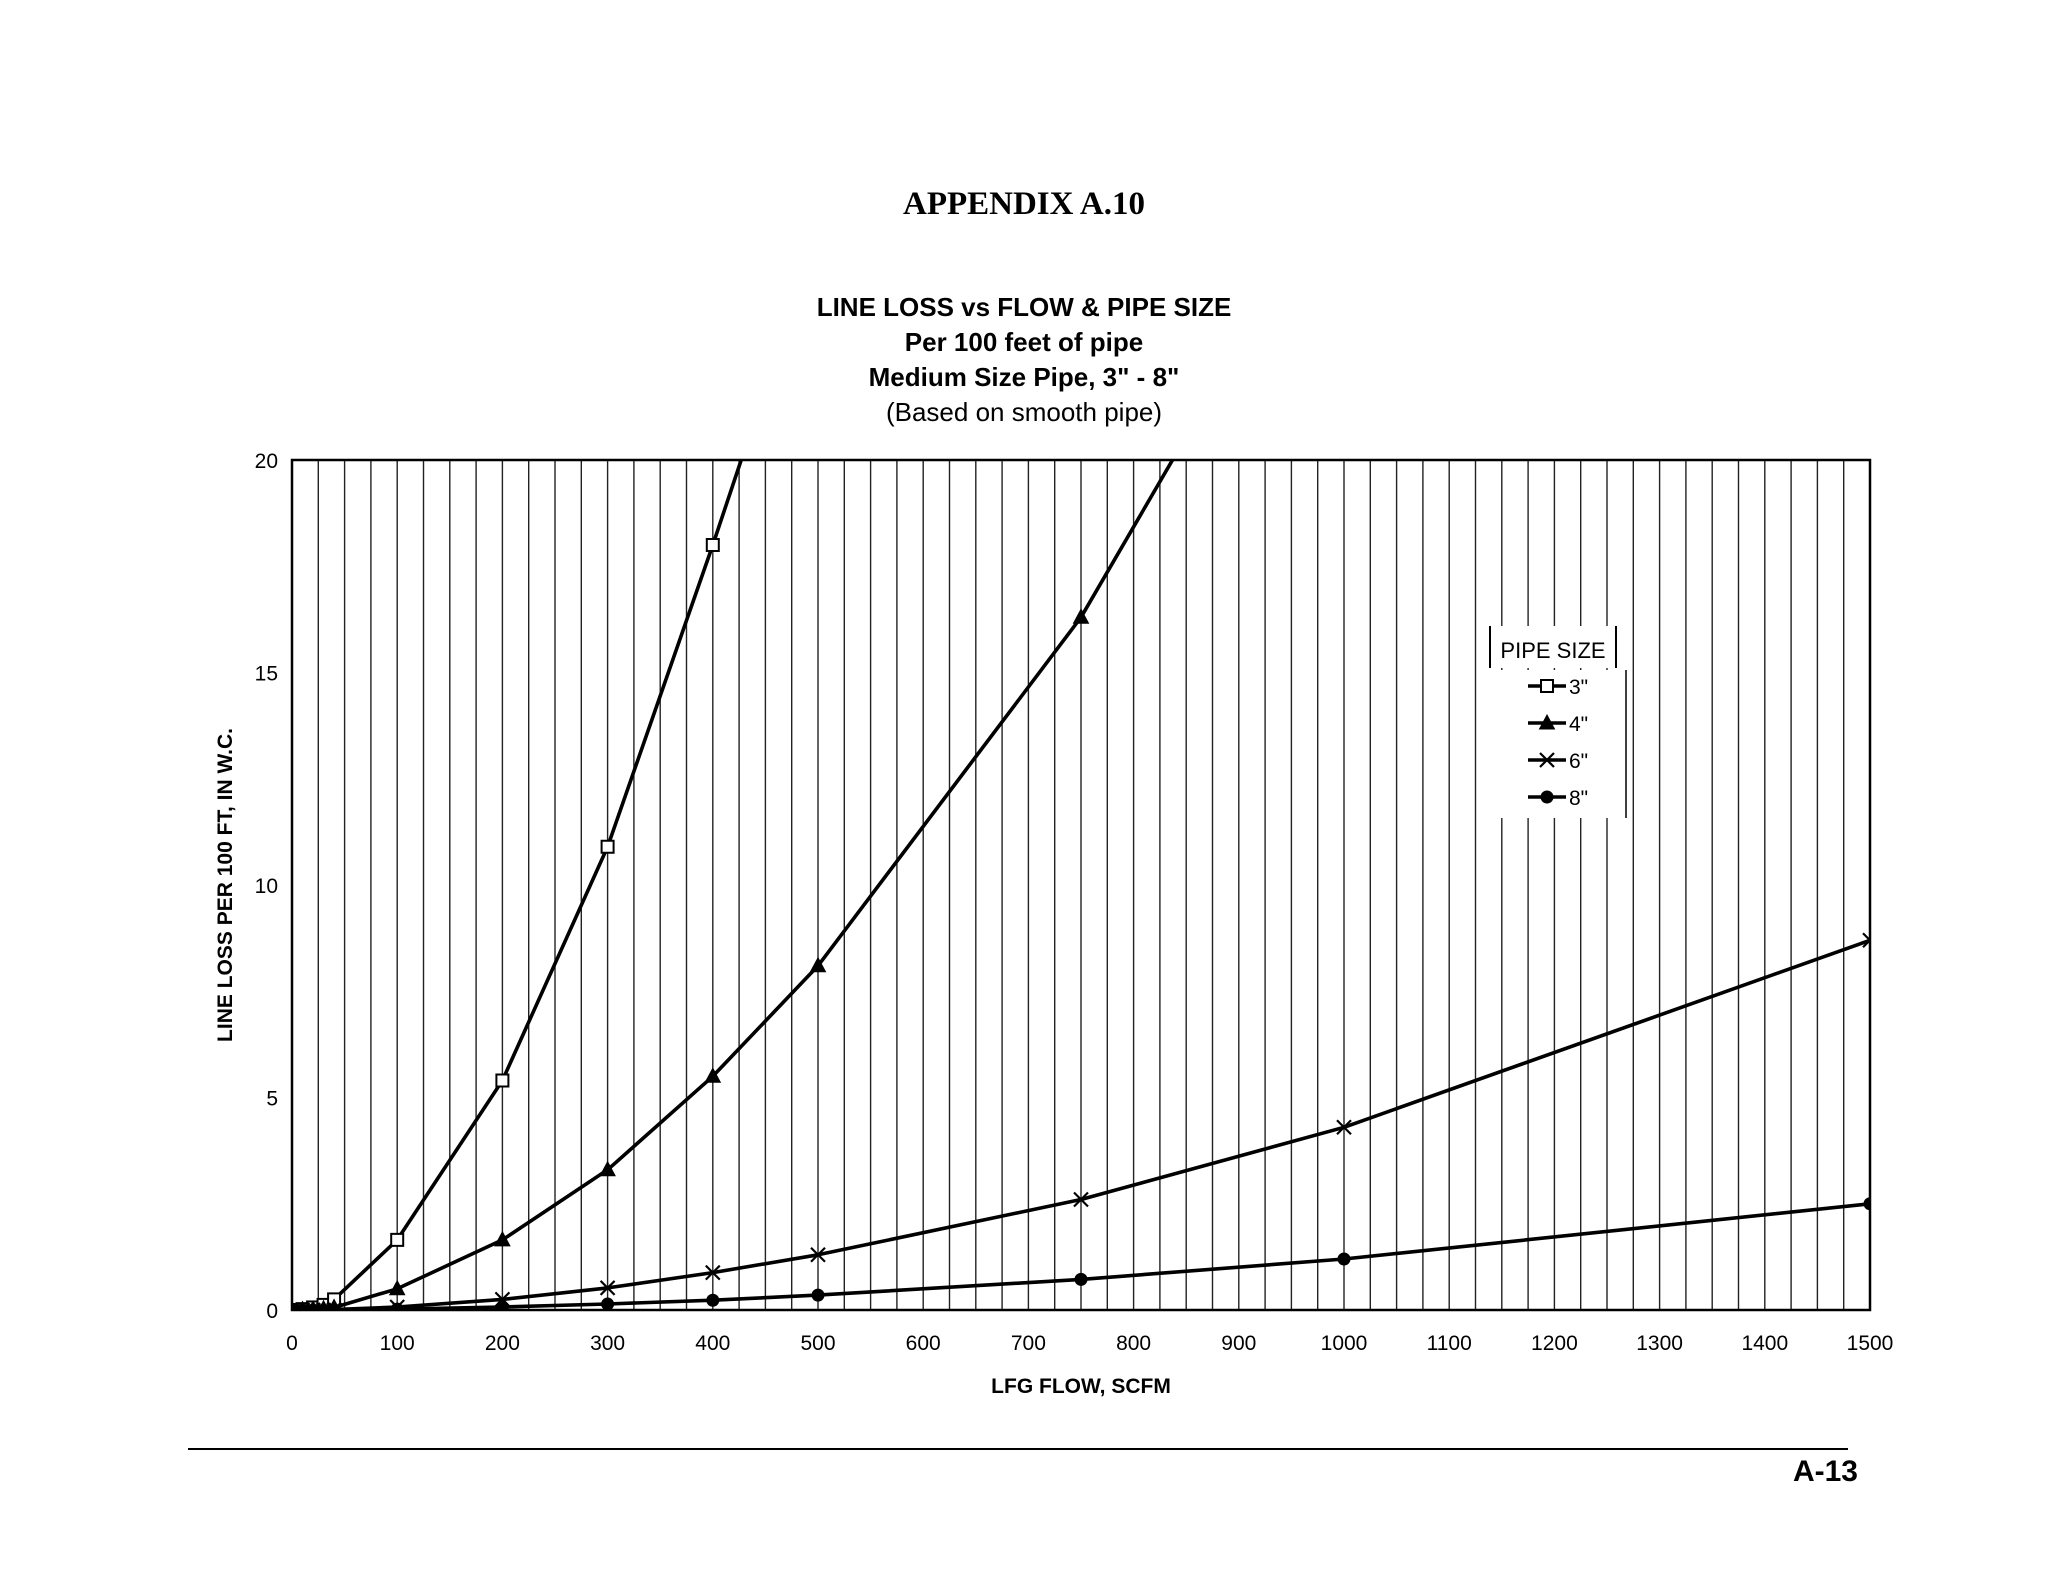  I want to click on x-tick-label: 1500, so click(1870, 1343).